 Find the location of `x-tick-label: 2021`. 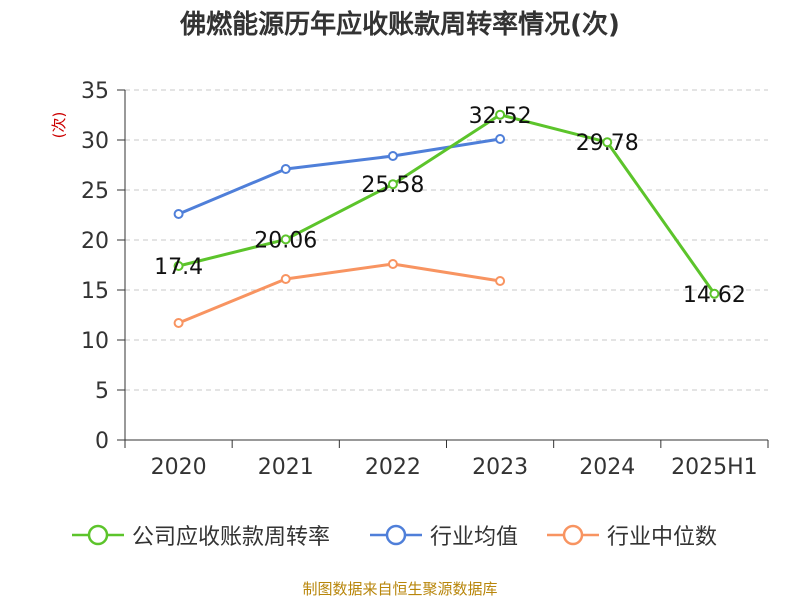

x-tick-label: 2021 is located at coordinates (286, 467).